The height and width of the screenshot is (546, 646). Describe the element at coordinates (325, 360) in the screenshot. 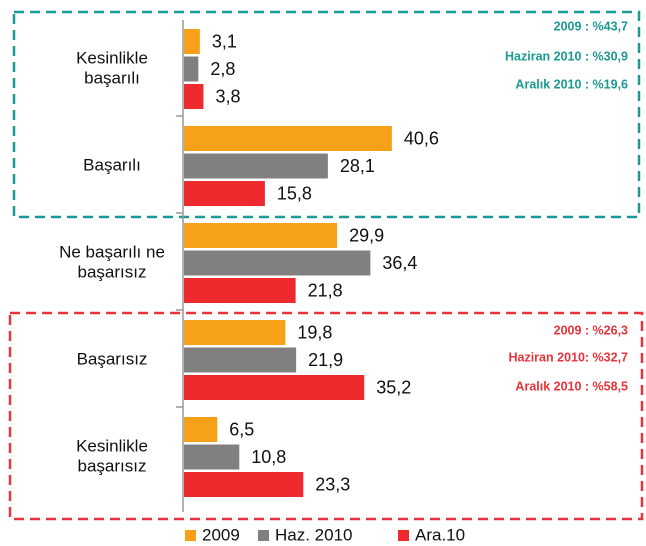

I see `value-label: 21,9` at that location.